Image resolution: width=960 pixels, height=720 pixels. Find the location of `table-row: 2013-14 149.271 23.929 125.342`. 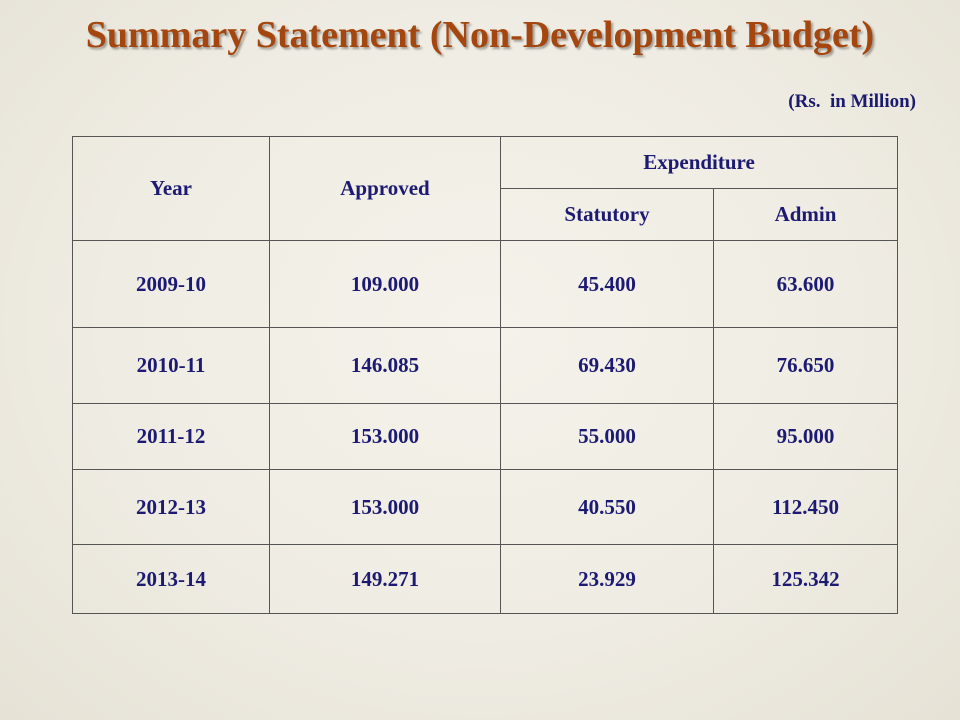

table-row: 2013-14 149.271 23.929 125.342 is located at coordinates (485, 579).